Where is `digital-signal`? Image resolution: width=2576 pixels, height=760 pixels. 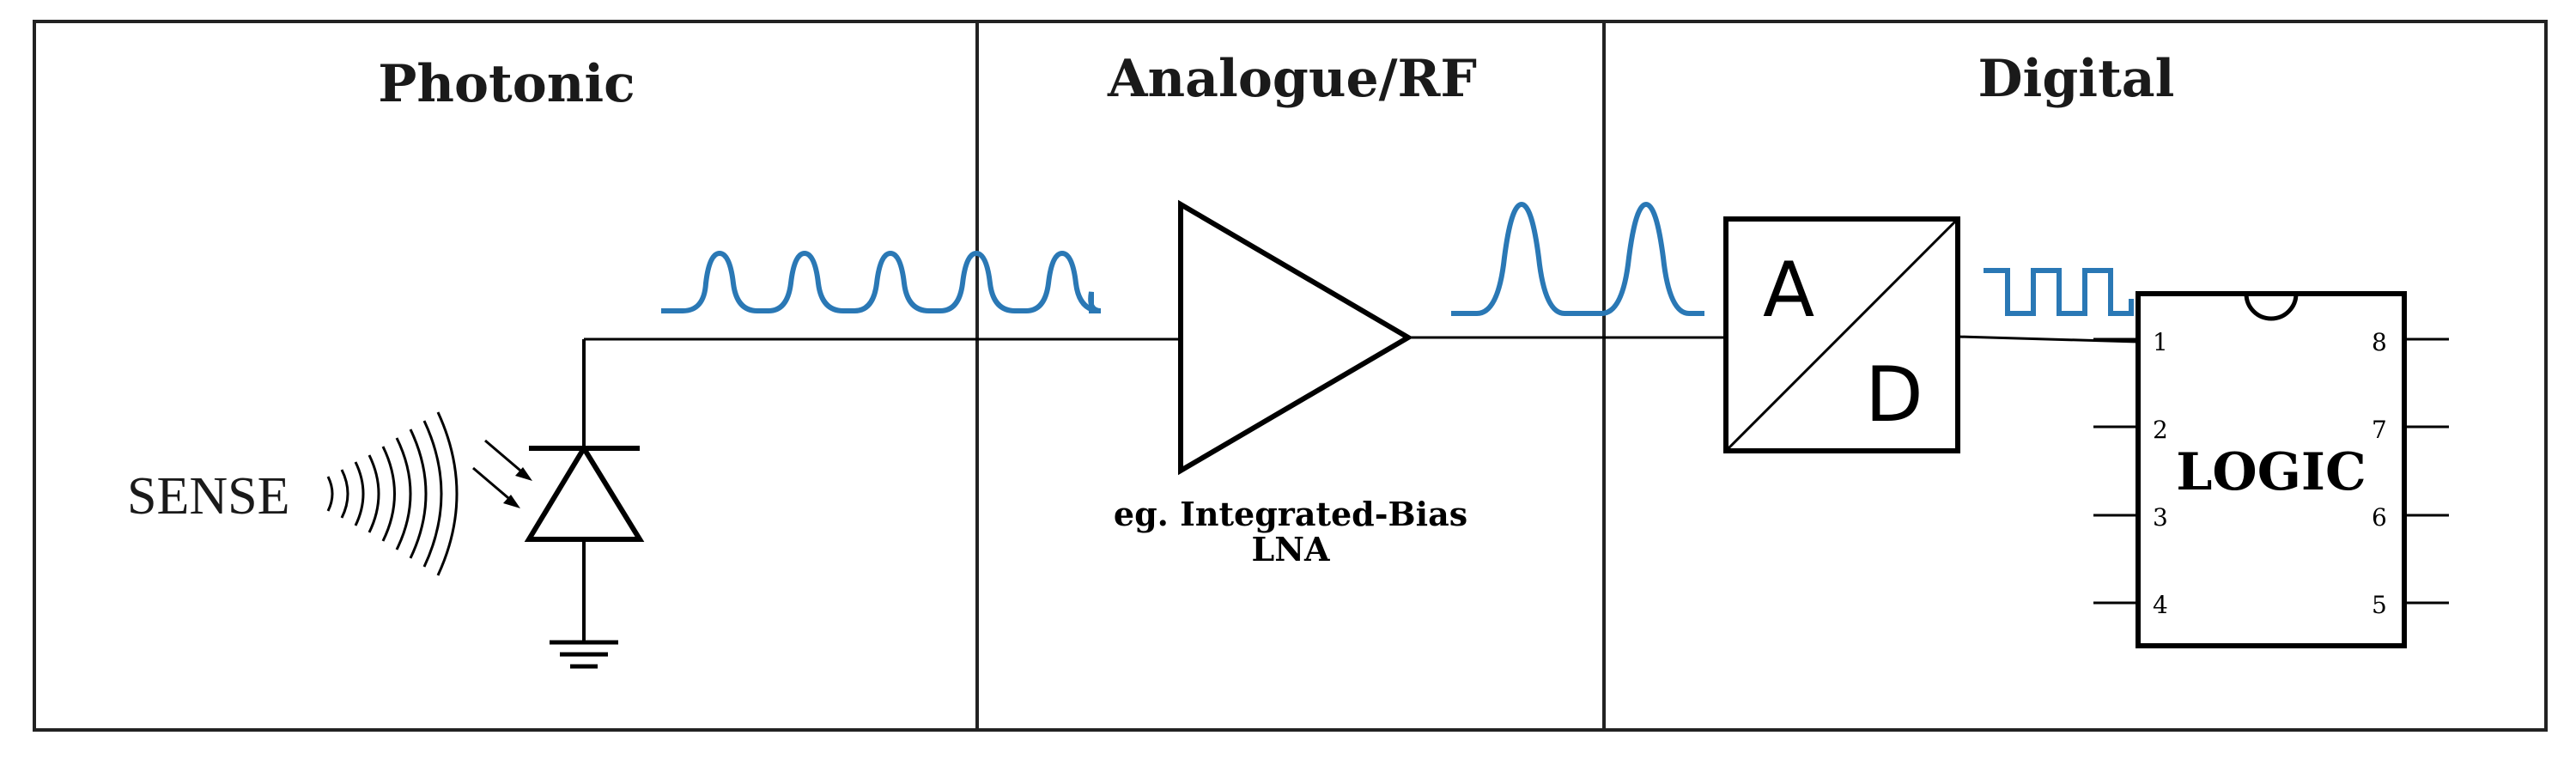 digital-signal is located at coordinates (2059, 292).